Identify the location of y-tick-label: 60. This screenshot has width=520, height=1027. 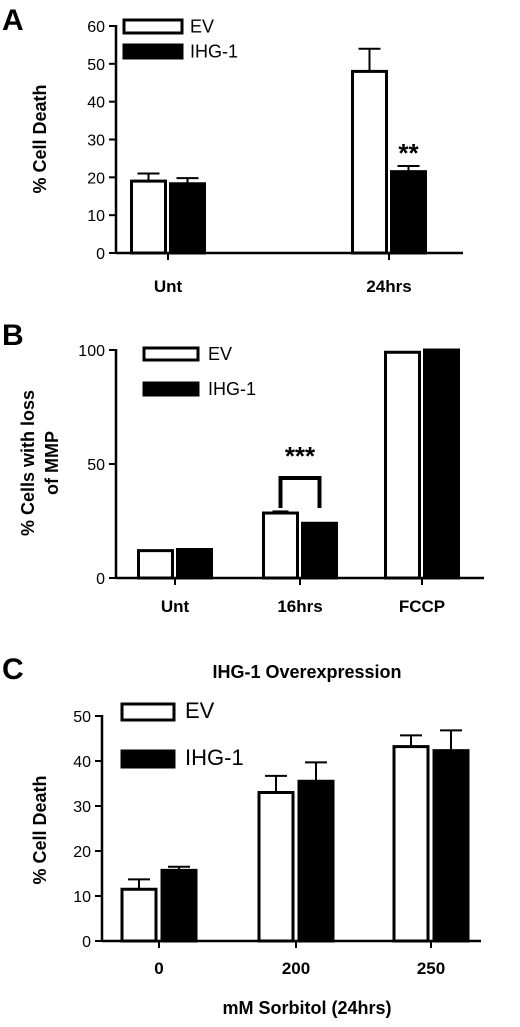
(96, 27).